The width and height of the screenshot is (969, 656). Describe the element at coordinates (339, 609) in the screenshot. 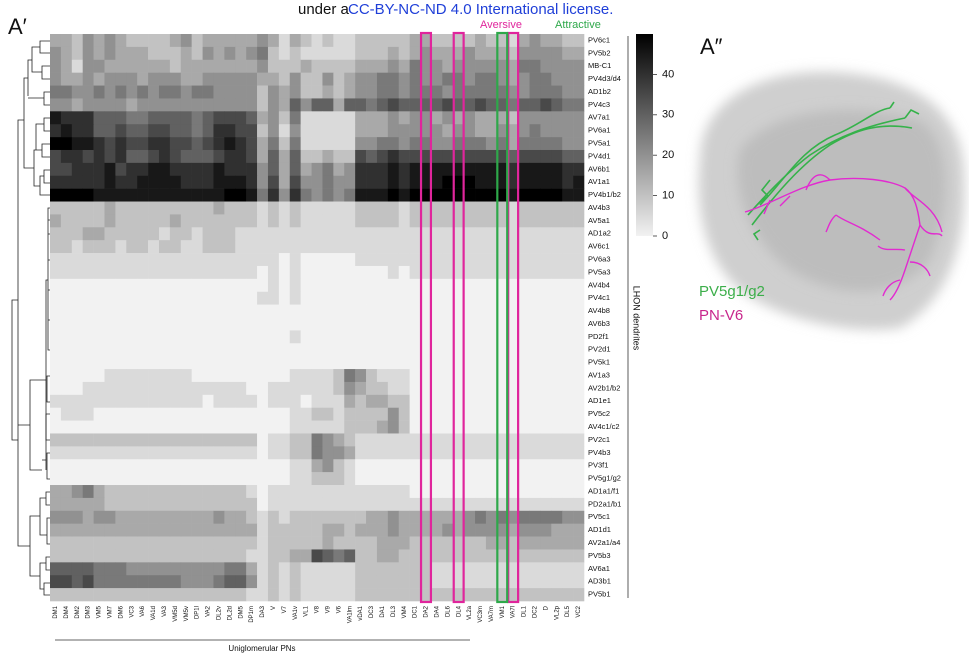

I see `column-label: V6` at that location.